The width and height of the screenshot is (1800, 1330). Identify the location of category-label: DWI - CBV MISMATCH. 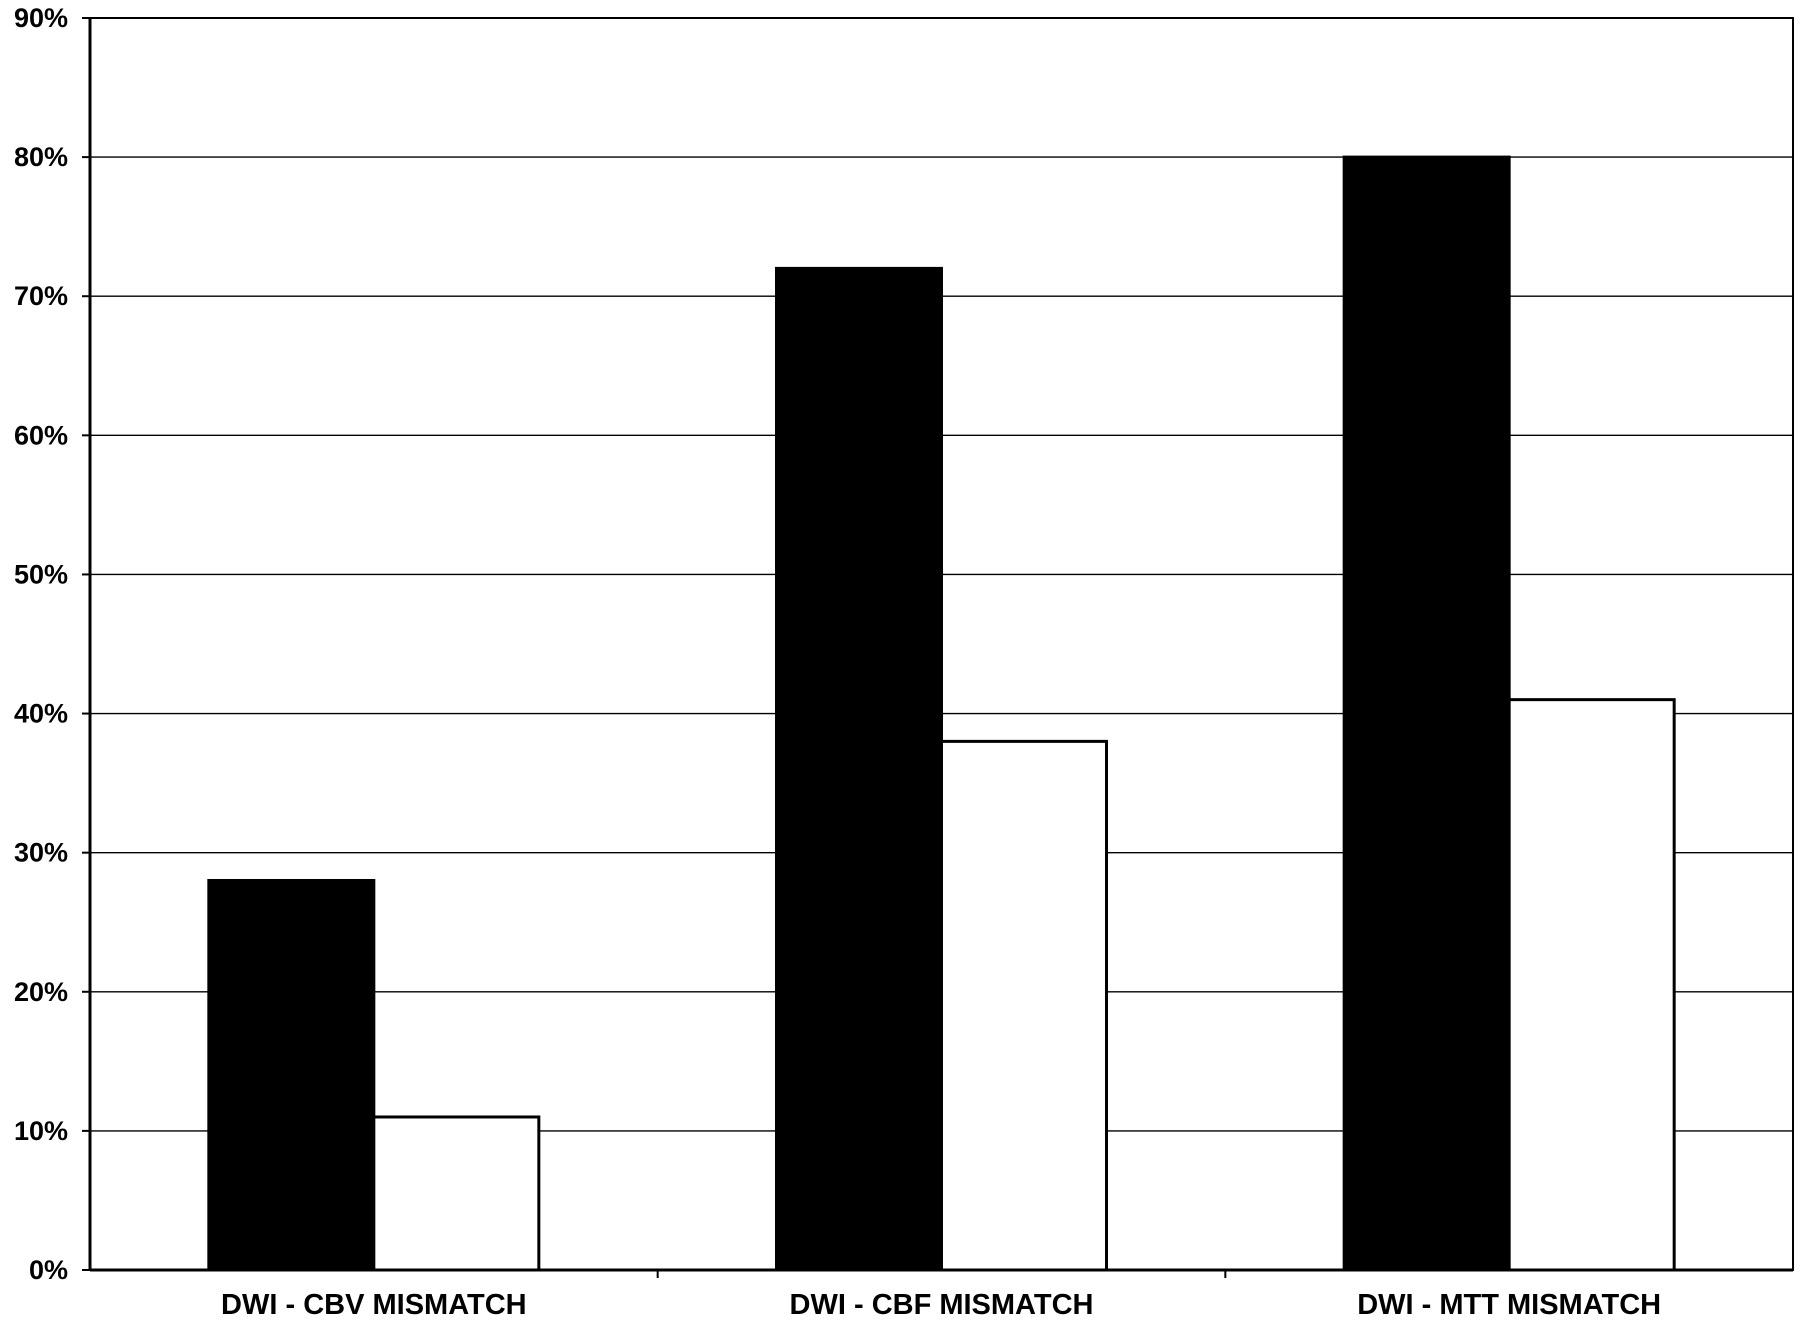
(374, 1305).